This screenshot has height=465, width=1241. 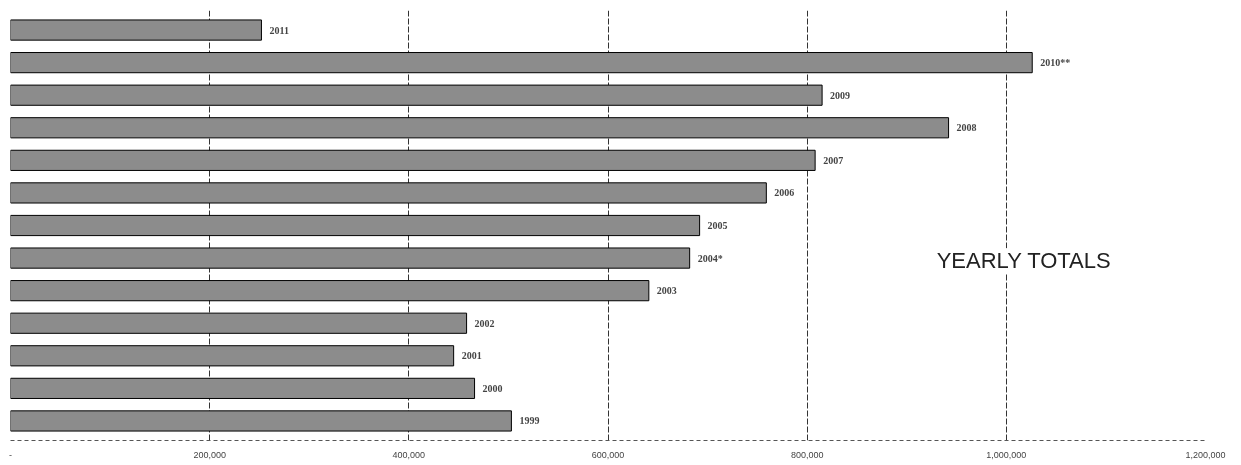 I want to click on annotation: YEARLY TOTALS, so click(x=1023, y=261).